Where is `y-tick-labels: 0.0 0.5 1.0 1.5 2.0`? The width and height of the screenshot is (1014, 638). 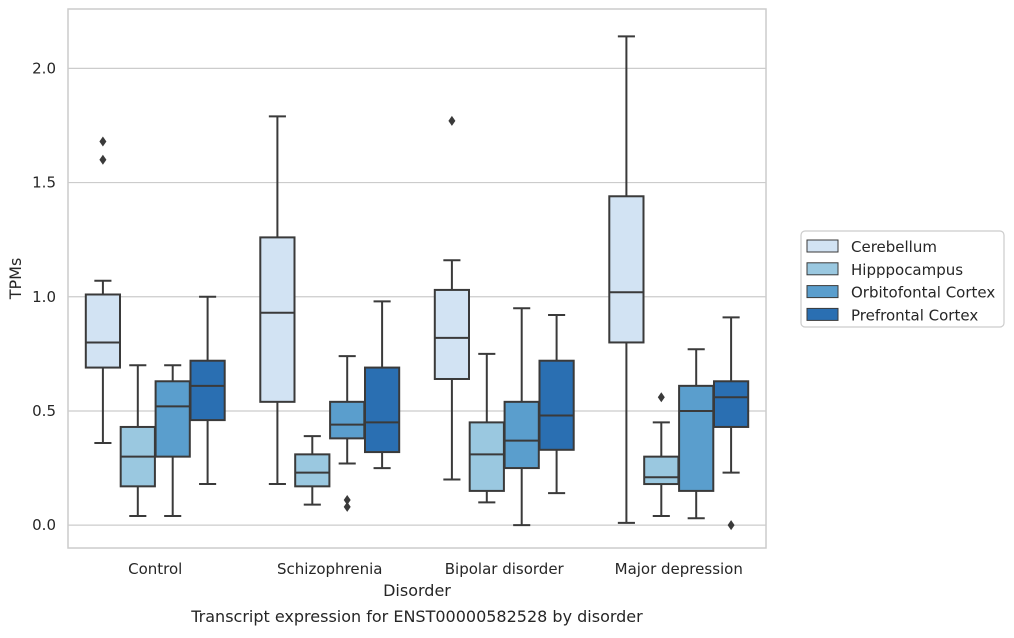
y-tick-labels: 0.0 0.5 1.0 1.5 2.0 is located at coordinates (44, 296).